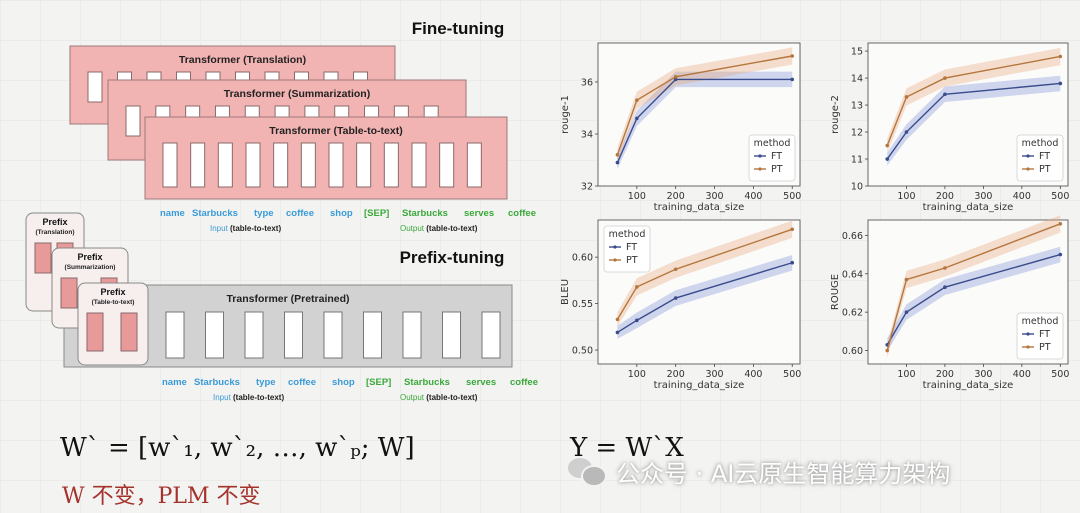  Describe the element at coordinates (458, 28) in the screenshot. I see `finetune-title: Fine-tuning` at that location.